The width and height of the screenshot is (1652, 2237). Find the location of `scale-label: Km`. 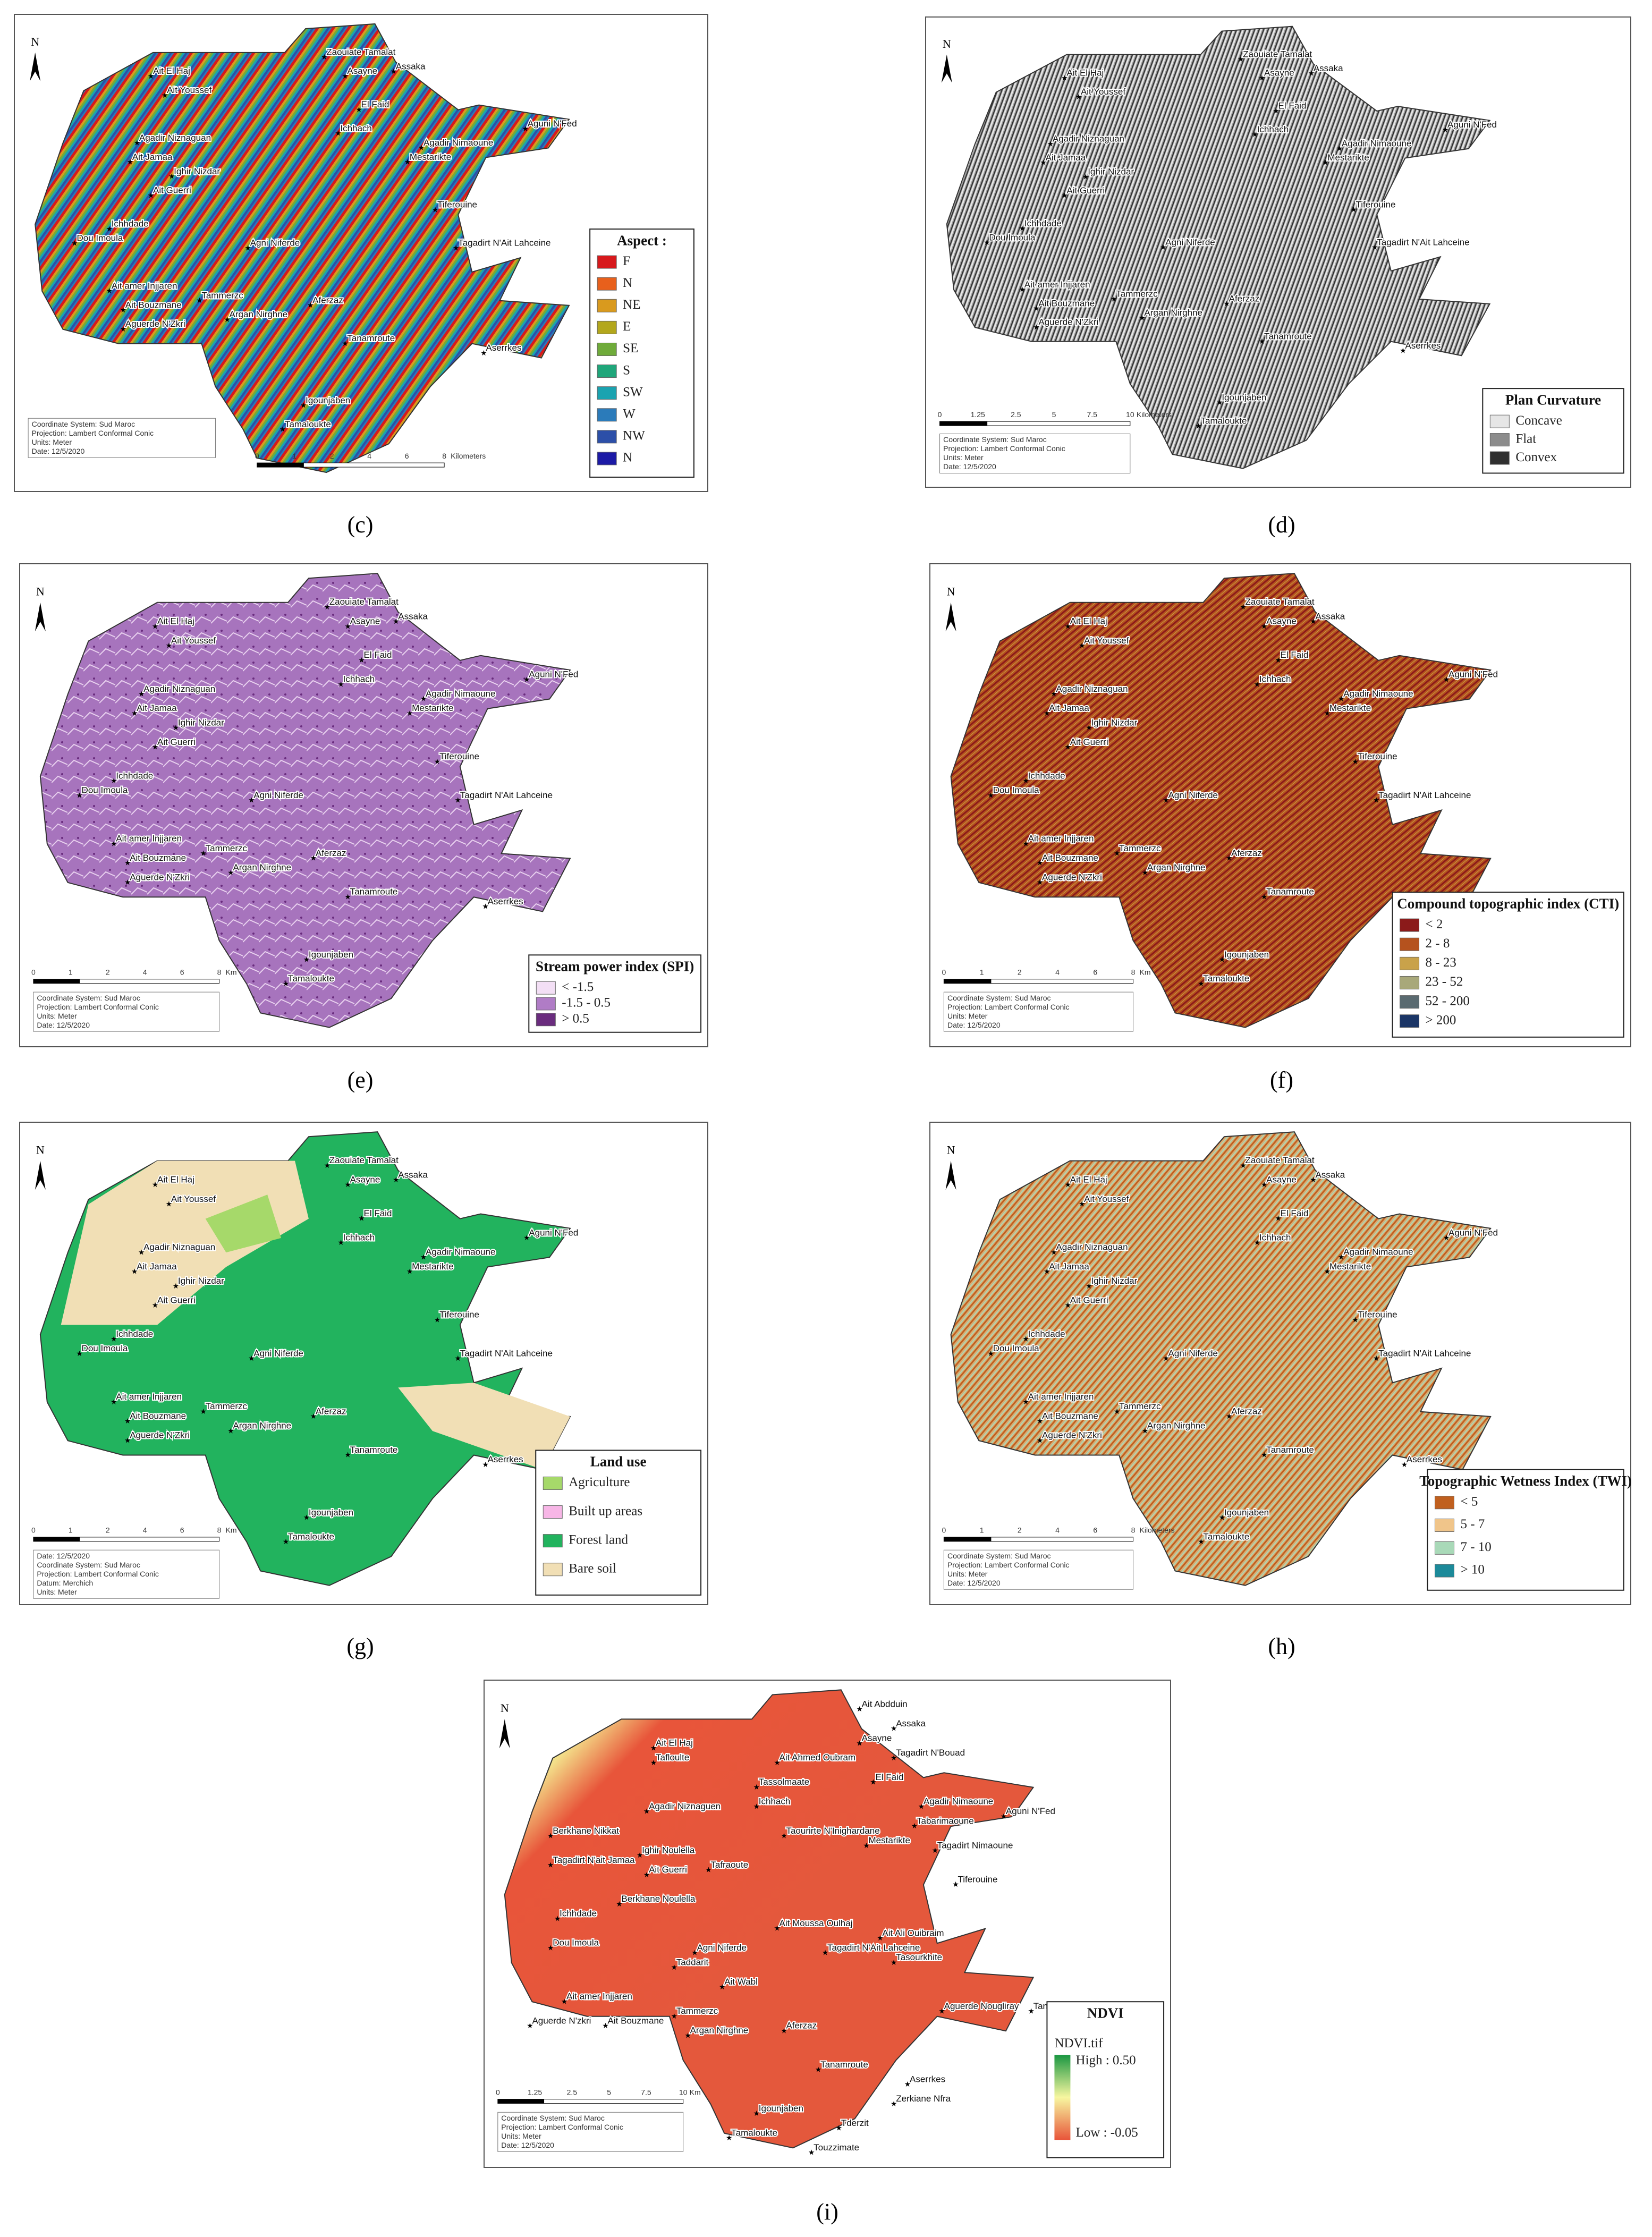

scale-label: Km is located at coordinates (1145, 972).